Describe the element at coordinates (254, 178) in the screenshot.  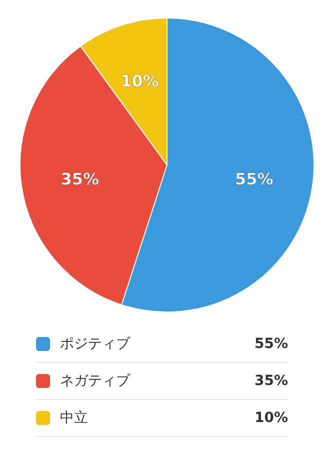
I see `data-label: 55%` at that location.